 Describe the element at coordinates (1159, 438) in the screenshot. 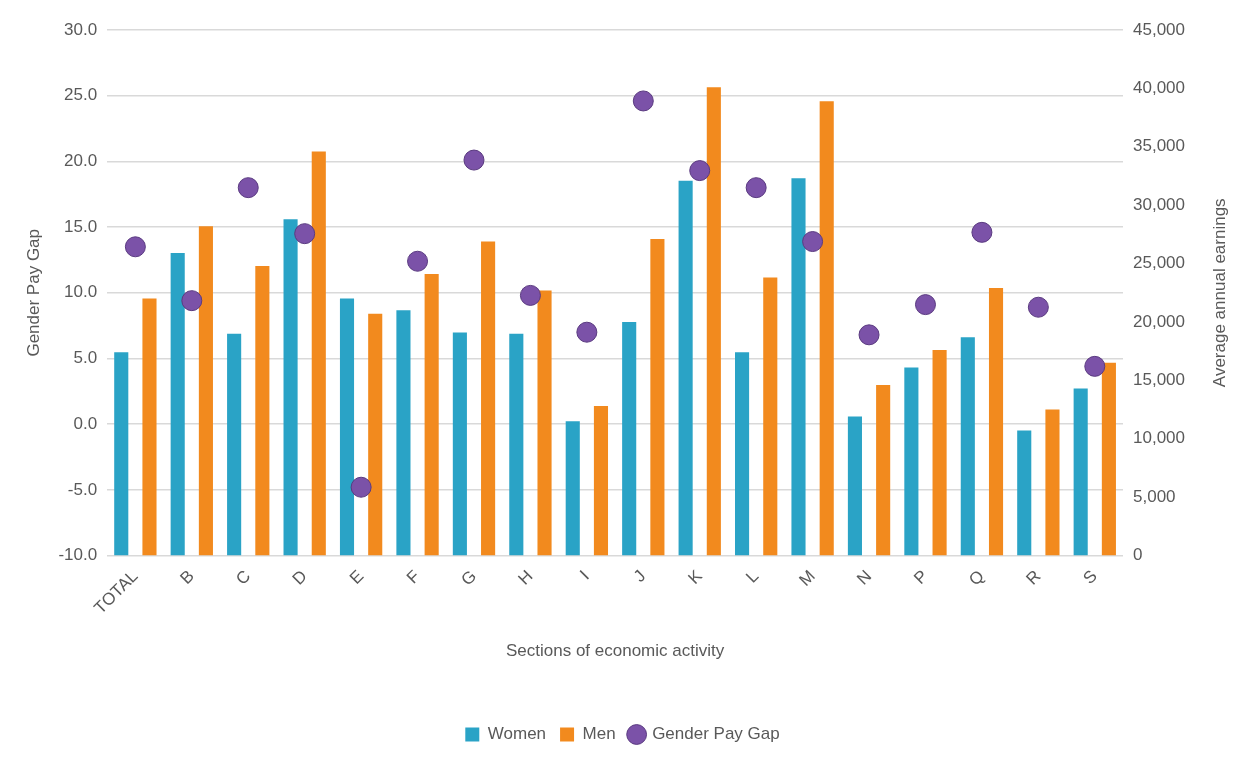

I see `y2-tick-label: 10,000` at that location.